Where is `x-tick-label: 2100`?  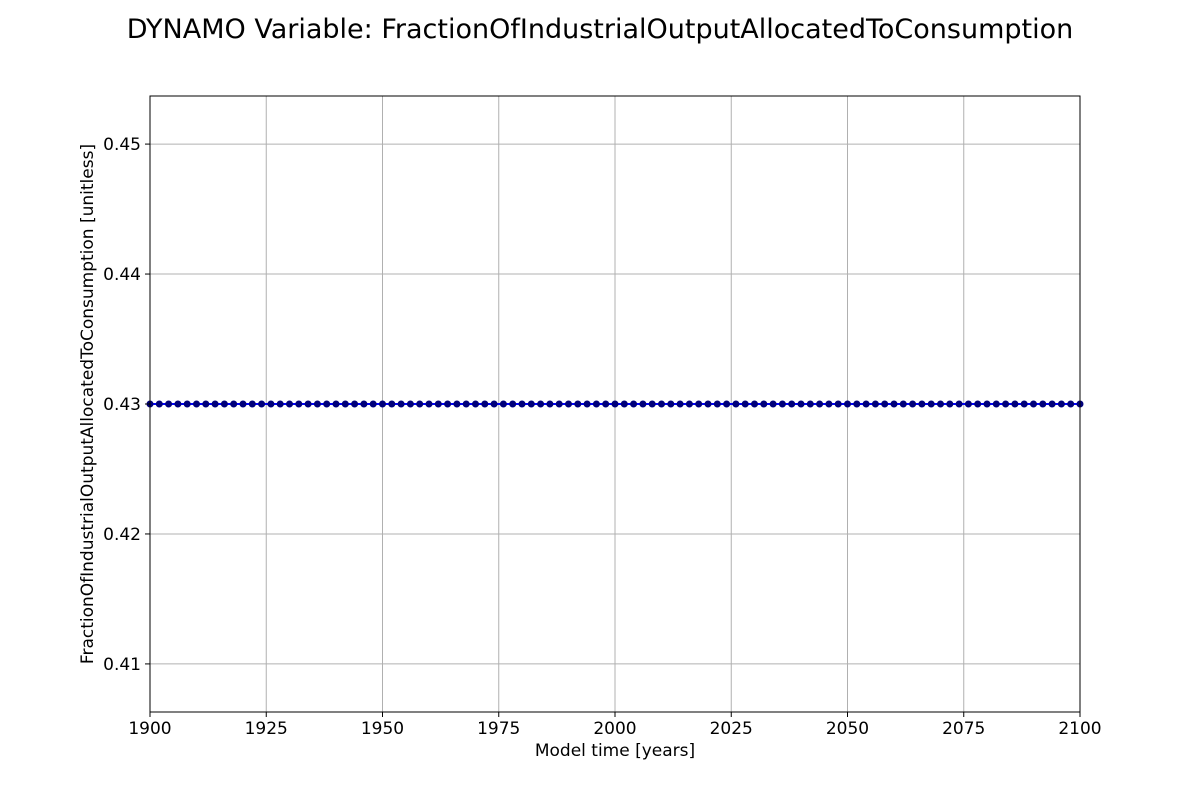 x-tick-label: 2100 is located at coordinates (1079, 729).